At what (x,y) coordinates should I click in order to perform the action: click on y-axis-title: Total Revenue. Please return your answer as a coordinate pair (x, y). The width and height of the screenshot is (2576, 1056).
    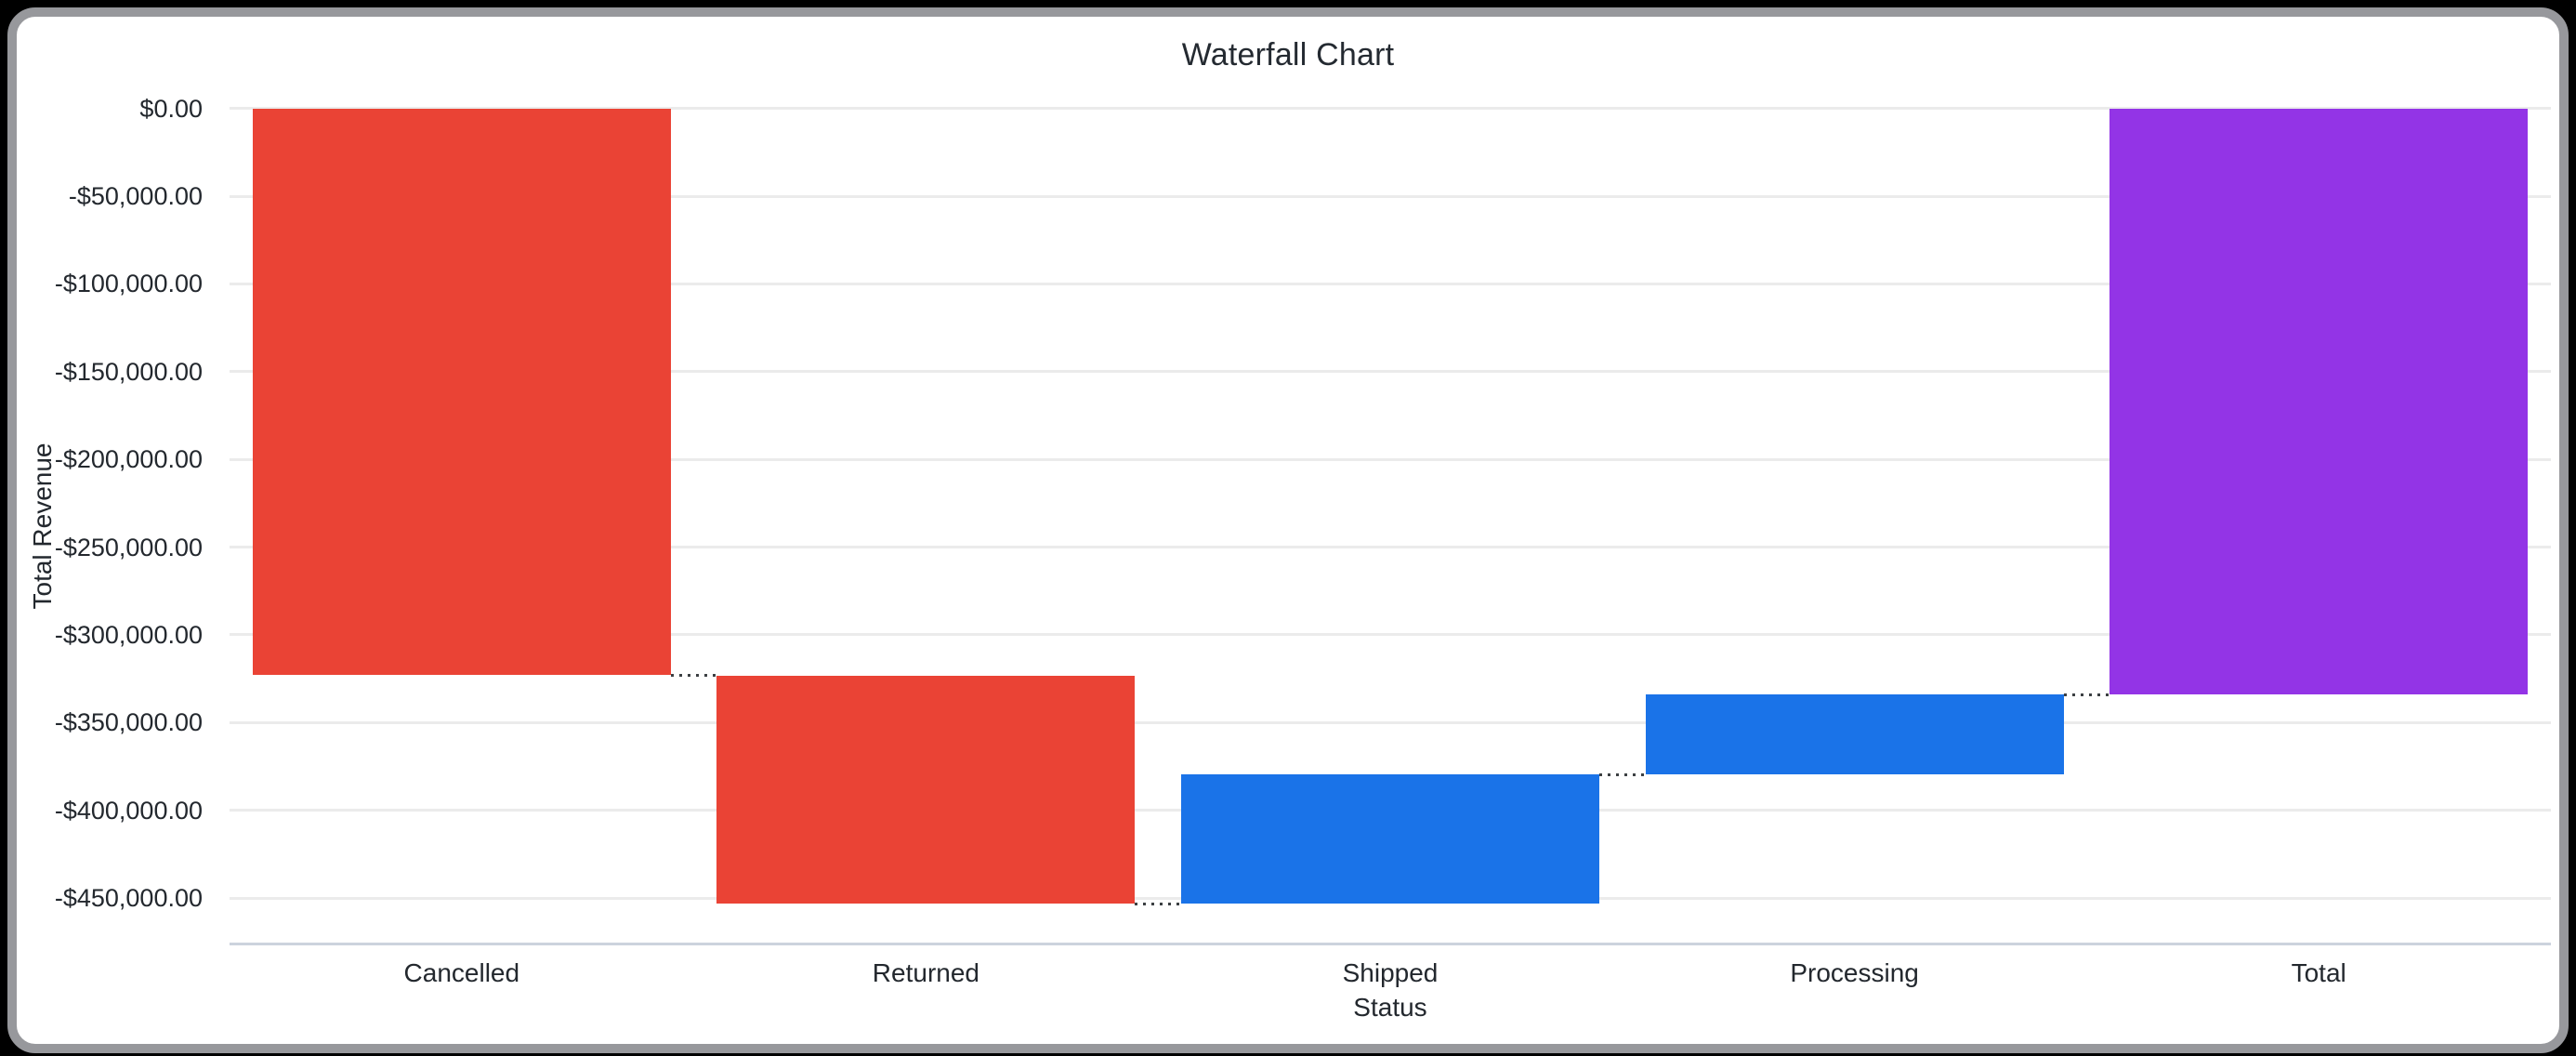
    Looking at the image, I should click on (42, 526).